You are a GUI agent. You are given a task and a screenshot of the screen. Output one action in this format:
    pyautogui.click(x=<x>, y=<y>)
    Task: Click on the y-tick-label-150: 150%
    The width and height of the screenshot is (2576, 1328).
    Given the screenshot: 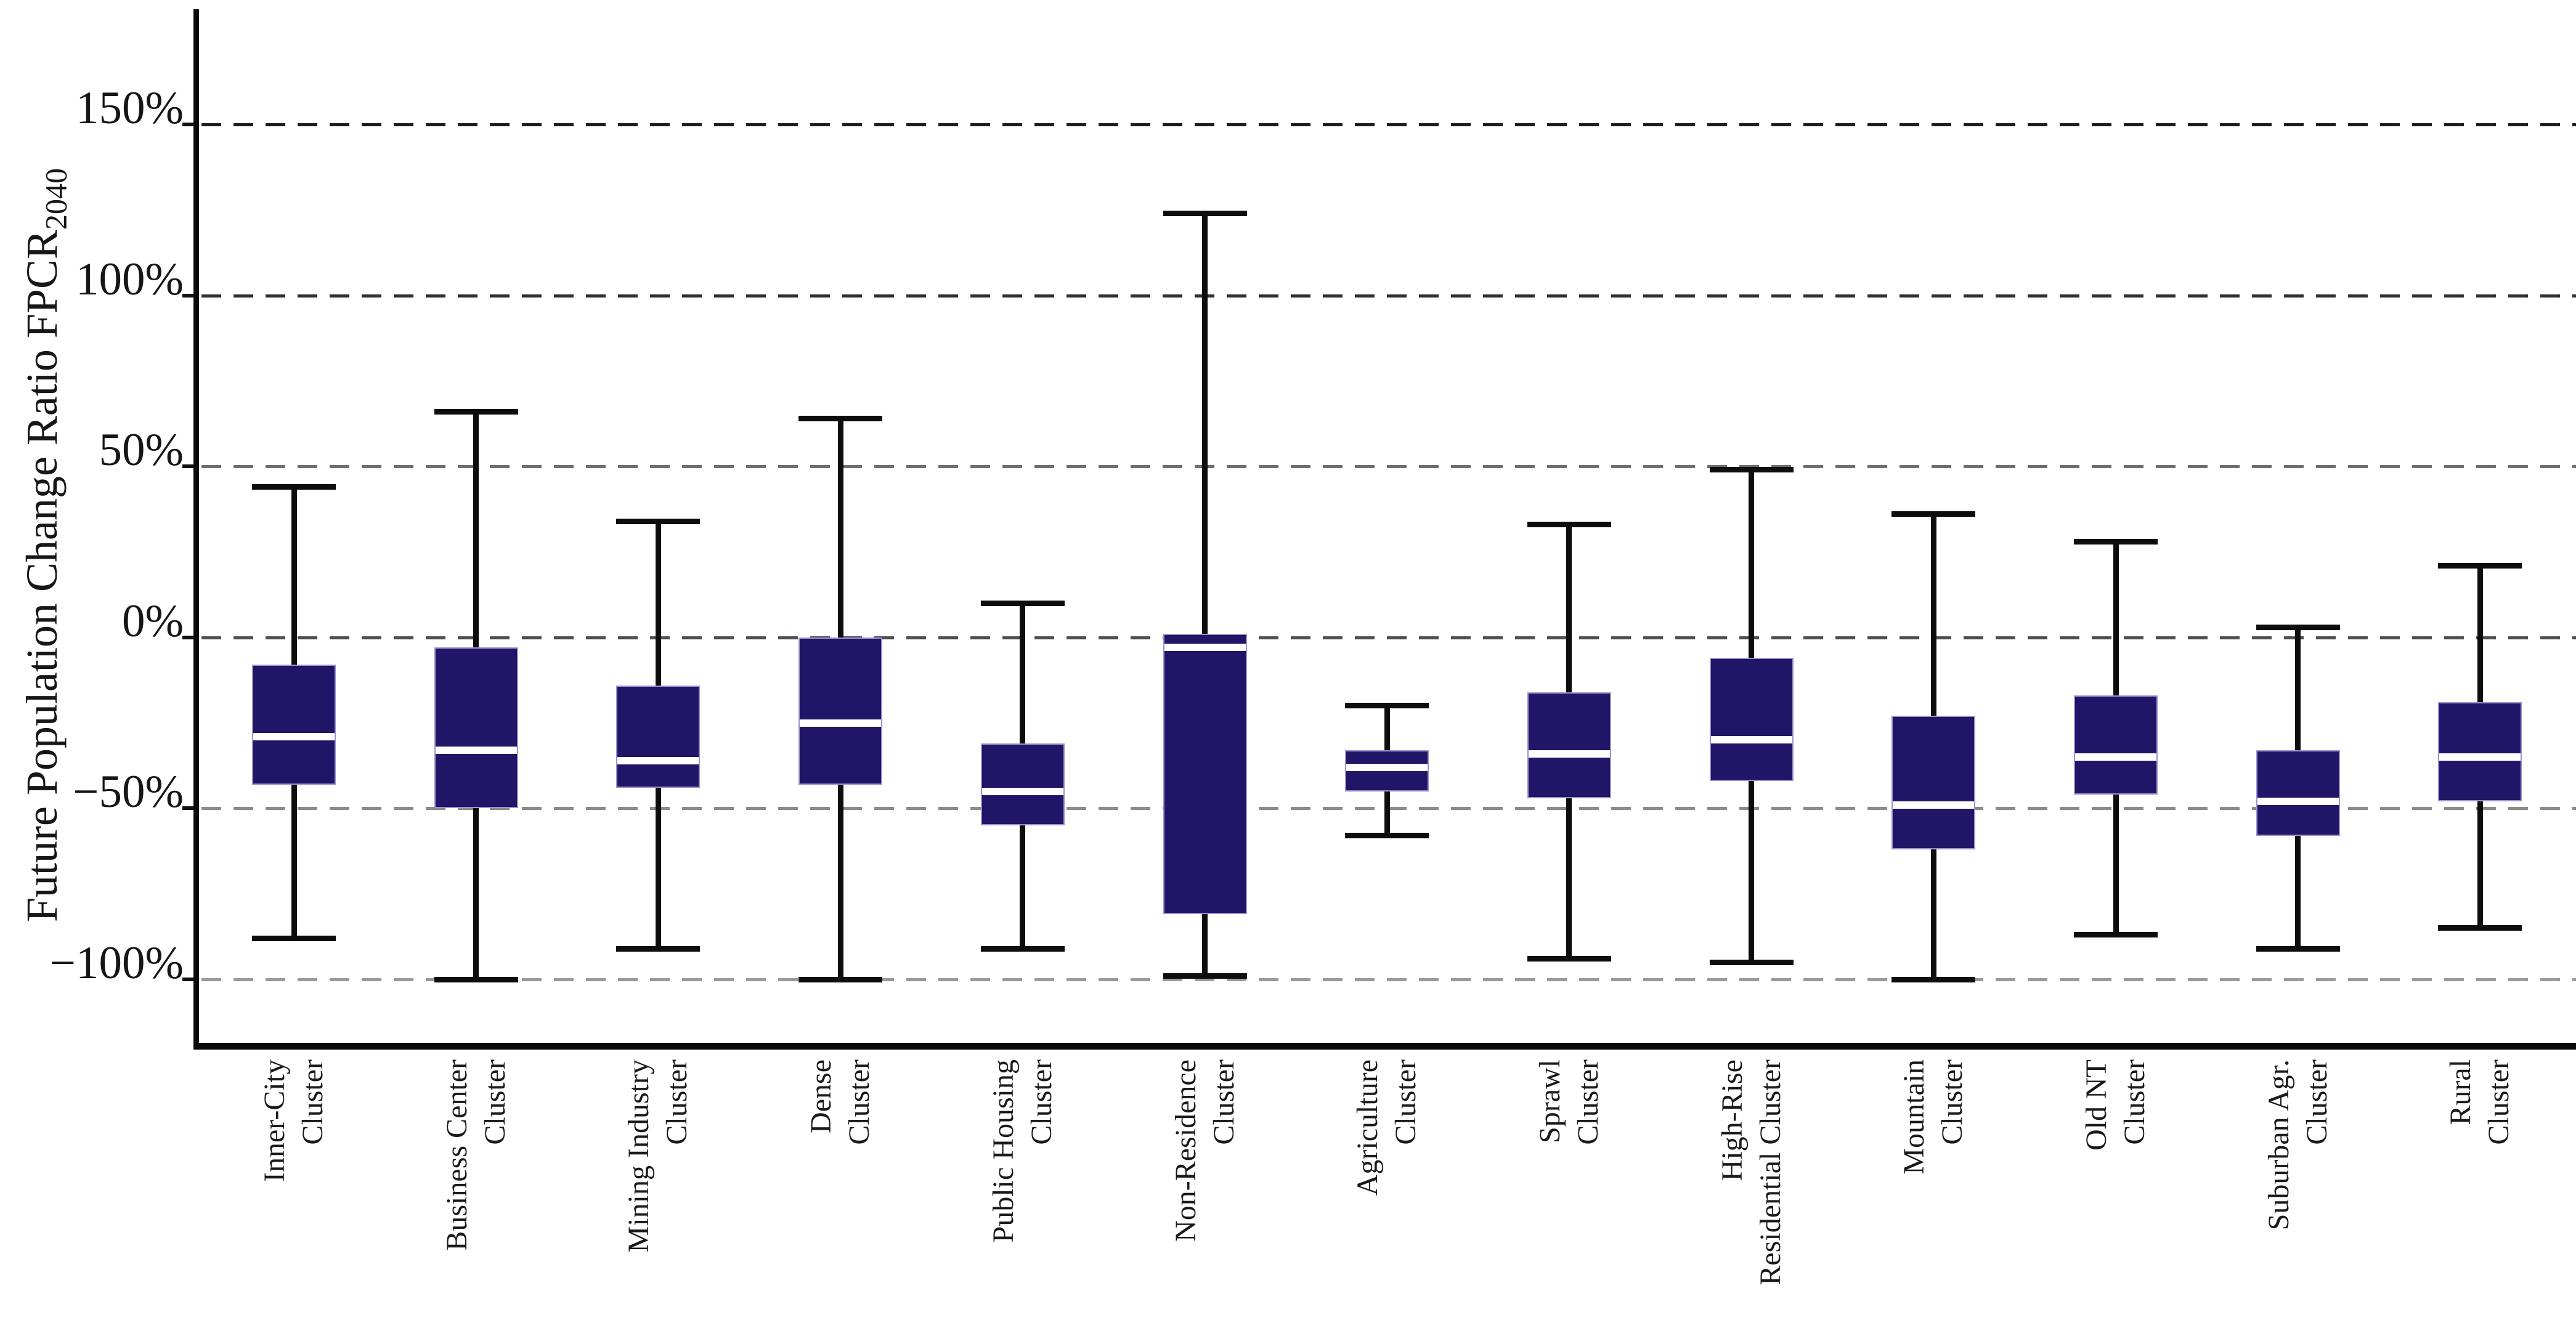 What is the action you would take?
    pyautogui.click(x=130, y=108)
    